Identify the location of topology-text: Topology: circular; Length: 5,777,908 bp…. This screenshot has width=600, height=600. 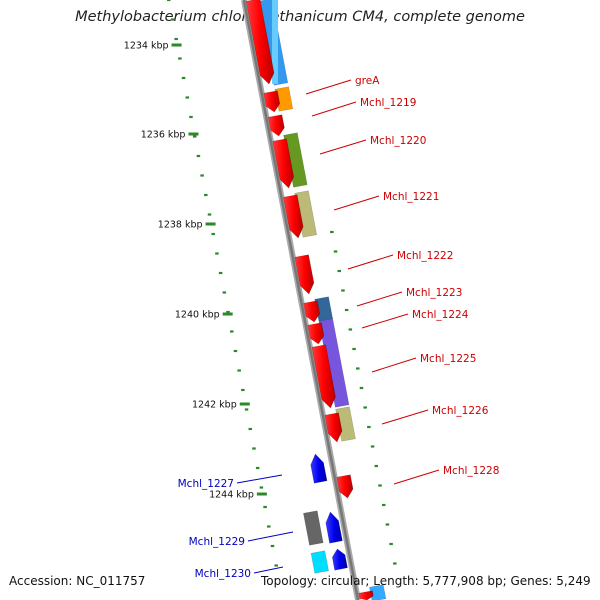
(426, 581).